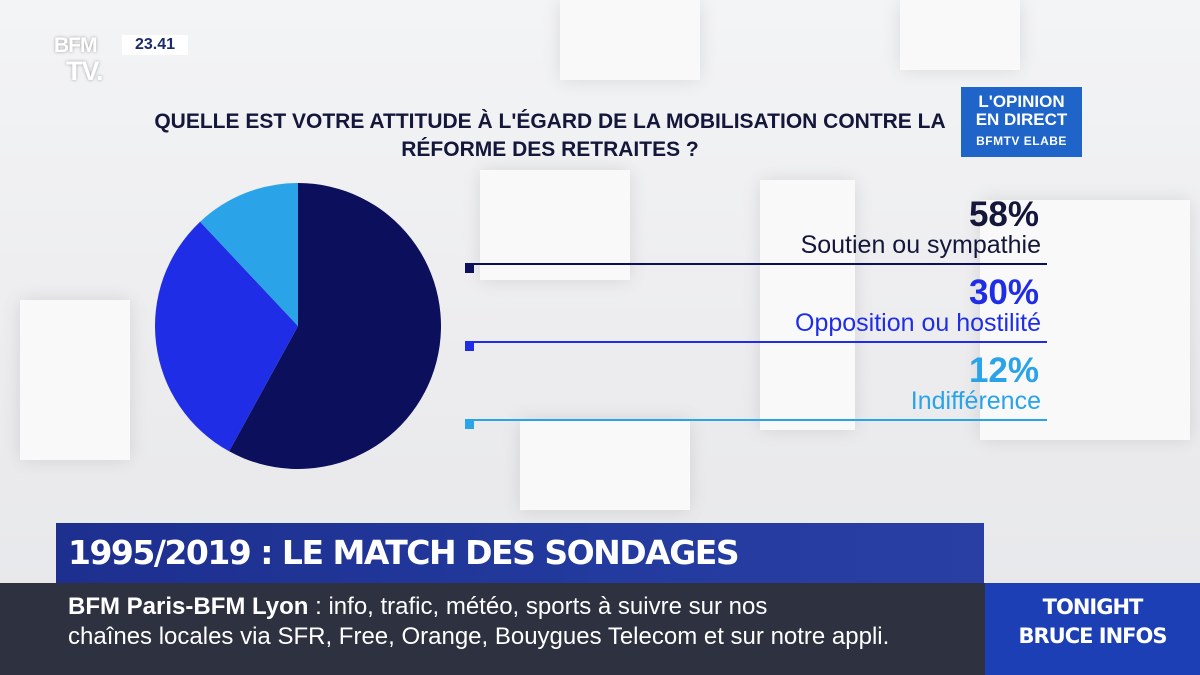  What do you see at coordinates (1003, 214) in the screenshot?
I see `legend-value-1: 58%` at bounding box center [1003, 214].